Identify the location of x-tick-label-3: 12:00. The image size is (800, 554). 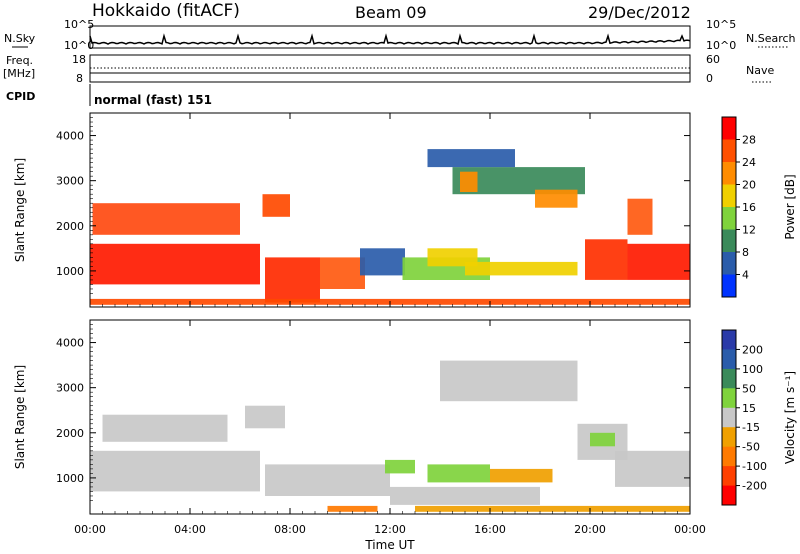
(390, 529).